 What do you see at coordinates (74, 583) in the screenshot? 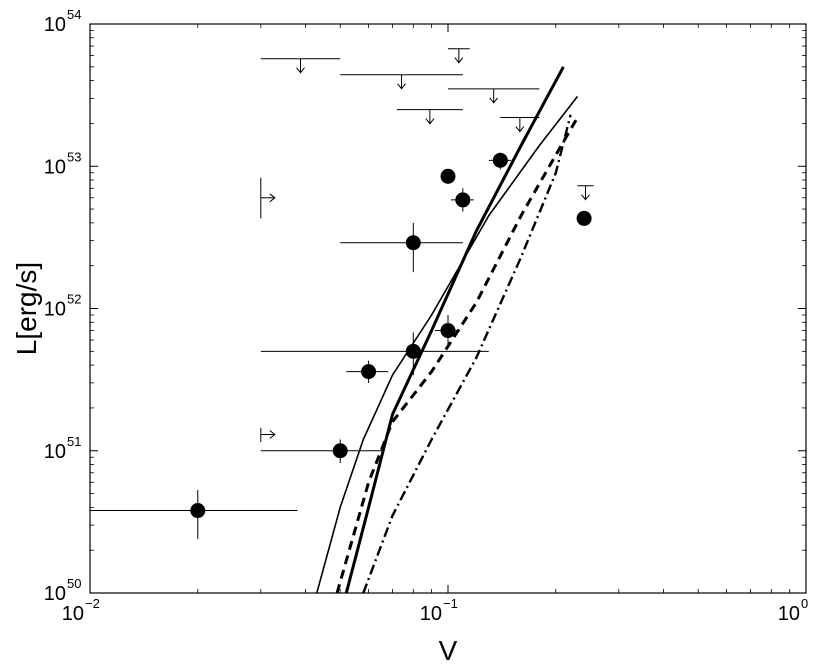
I see `y-tick-exponent: 50` at bounding box center [74, 583].